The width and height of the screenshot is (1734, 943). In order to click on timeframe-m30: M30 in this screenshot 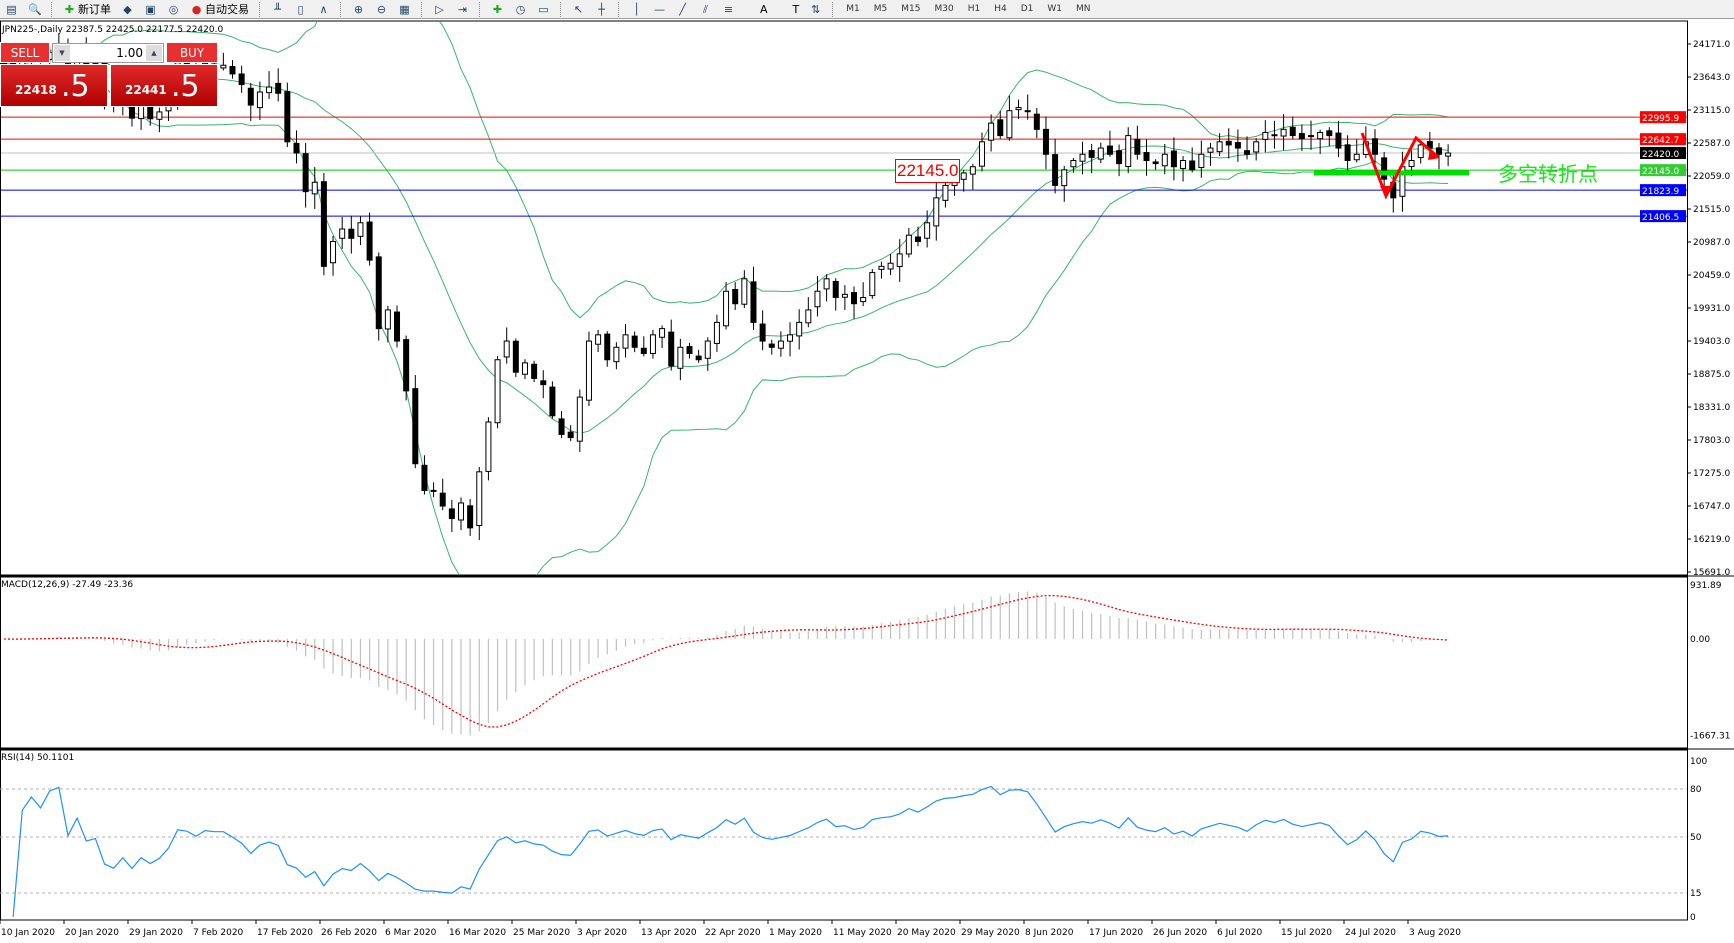, I will do `click(944, 9)`.